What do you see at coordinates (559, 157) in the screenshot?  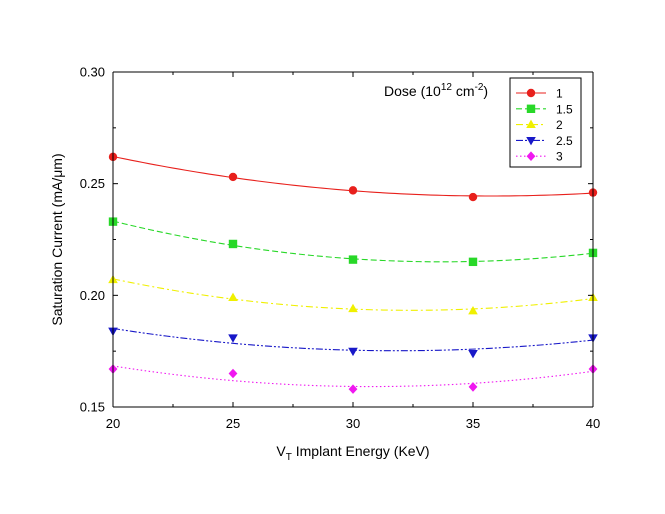 I see `legend-label: 3` at bounding box center [559, 157].